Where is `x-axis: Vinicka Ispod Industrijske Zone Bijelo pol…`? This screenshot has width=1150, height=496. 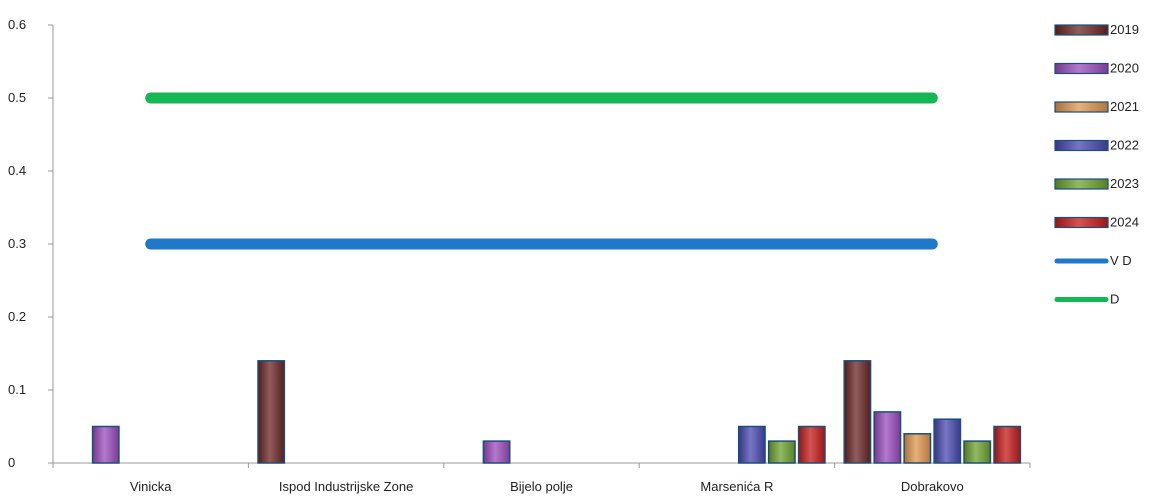 x-axis: Vinicka Ispod Industrijske Zone Bijelo pol… is located at coordinates (541, 478).